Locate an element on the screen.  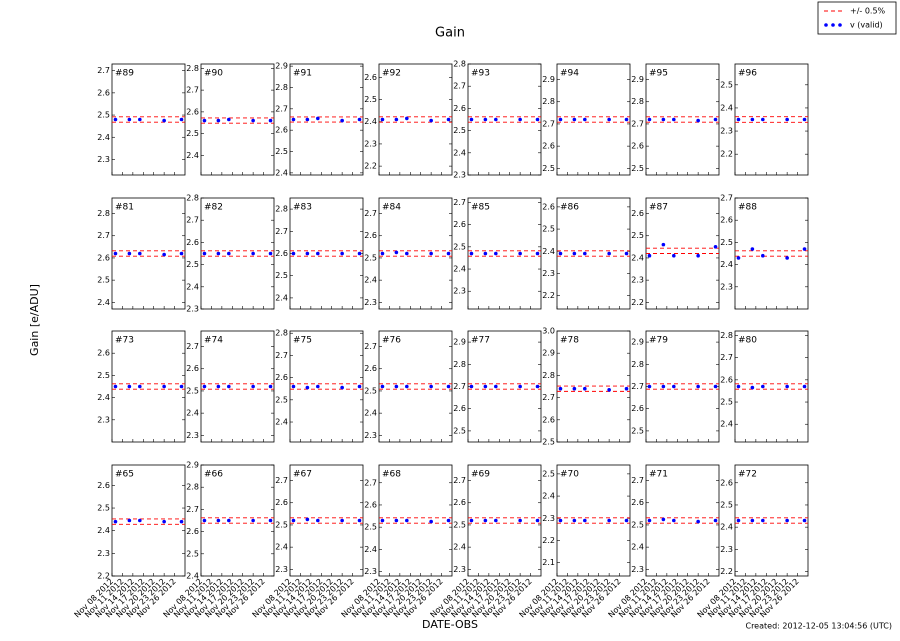
panel-label: #70 is located at coordinates (569, 475).